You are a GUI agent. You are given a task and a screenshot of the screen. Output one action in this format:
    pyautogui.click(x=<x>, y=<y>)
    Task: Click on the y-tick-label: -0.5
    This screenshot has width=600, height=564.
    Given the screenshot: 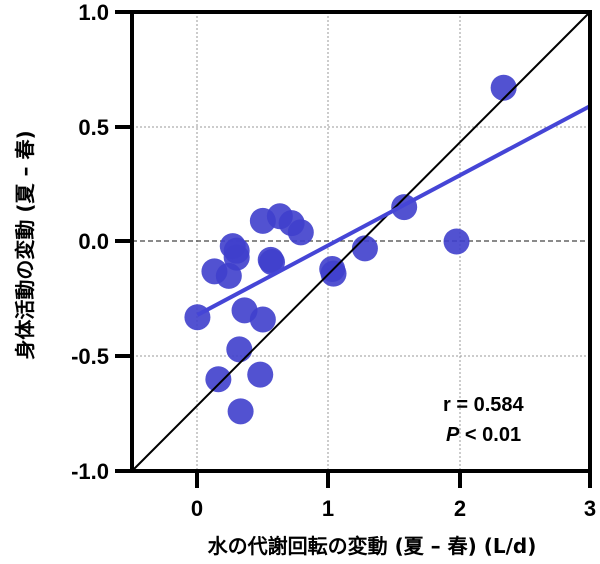 What is the action you would take?
    pyautogui.click(x=90, y=356)
    